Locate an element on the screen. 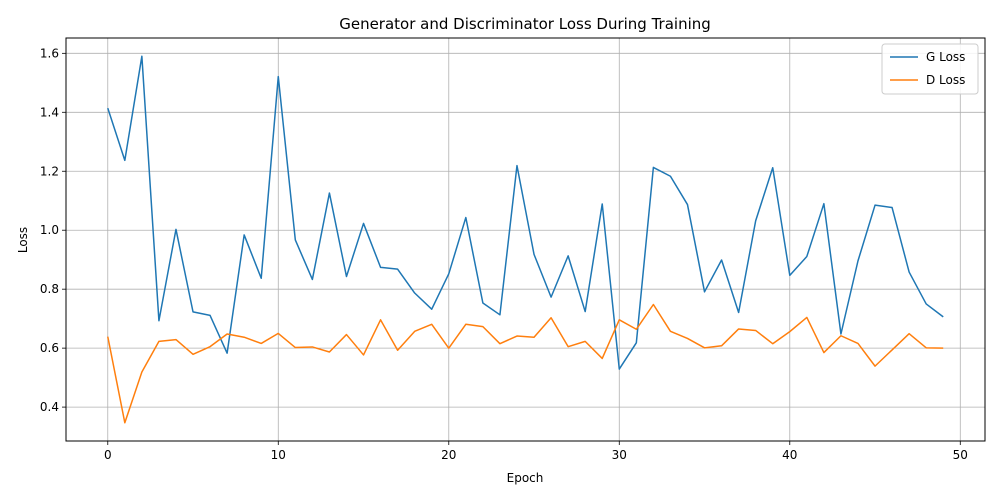  y-tick-label: 1.2 is located at coordinates (49, 171).